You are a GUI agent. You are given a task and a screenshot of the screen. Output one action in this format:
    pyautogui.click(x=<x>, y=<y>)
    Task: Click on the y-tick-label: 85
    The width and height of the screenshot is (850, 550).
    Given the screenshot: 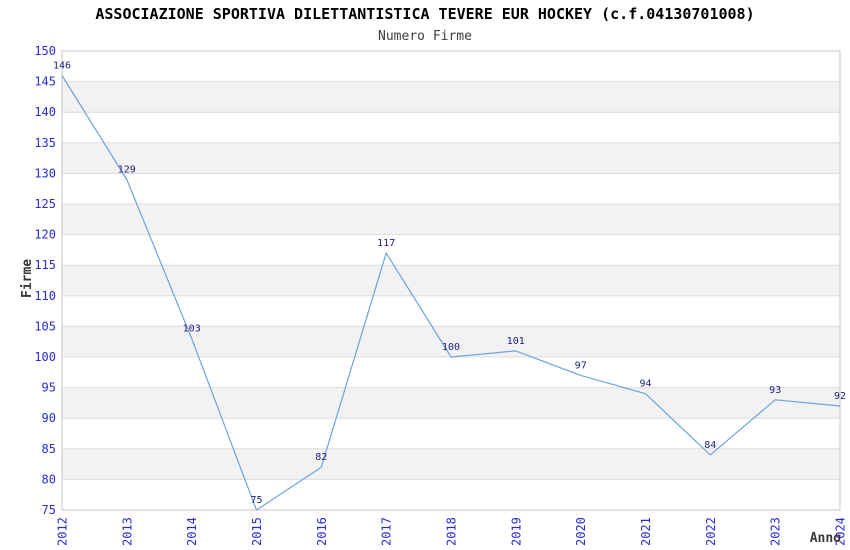 What is the action you would take?
    pyautogui.click(x=49, y=449)
    